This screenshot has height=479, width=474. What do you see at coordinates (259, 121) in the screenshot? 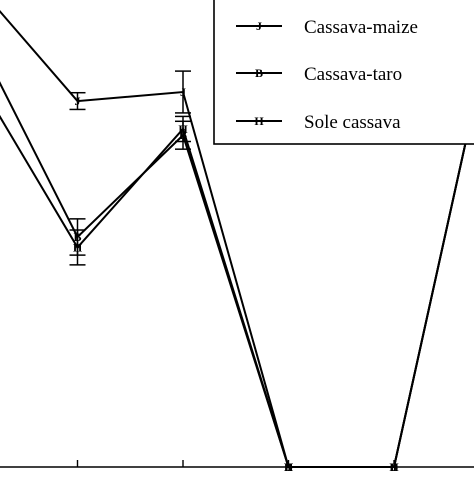
I see `legend-marker: H` at bounding box center [259, 121].